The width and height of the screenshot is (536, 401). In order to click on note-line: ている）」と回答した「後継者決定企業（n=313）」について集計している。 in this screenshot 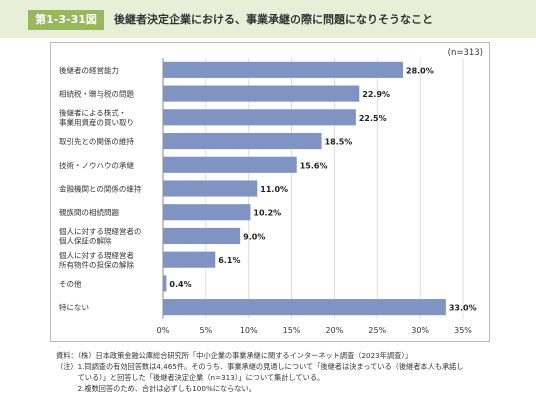, I will do `click(190, 377)`.